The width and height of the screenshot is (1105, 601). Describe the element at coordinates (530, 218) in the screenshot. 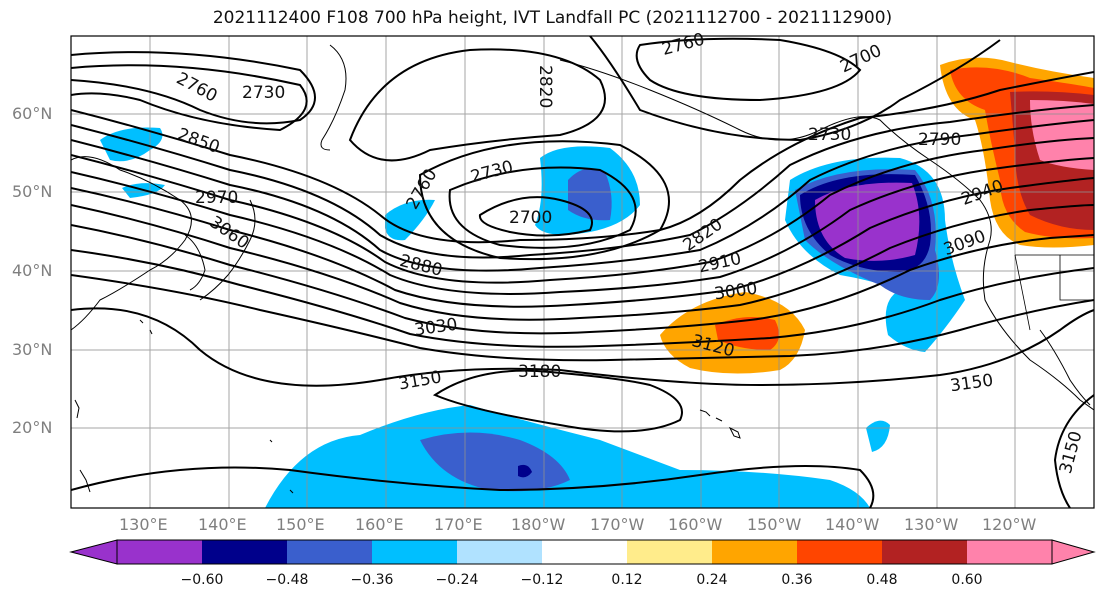

I see `contour-label: 2700` at that location.